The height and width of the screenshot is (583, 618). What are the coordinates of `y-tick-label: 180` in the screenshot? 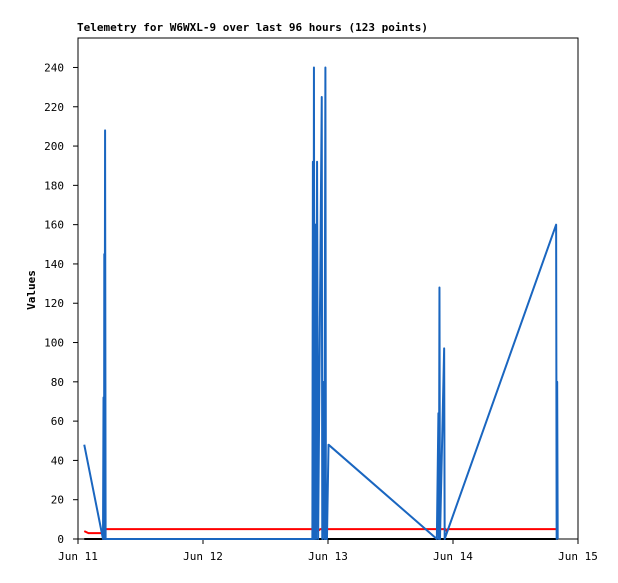 It's located at (54, 185).